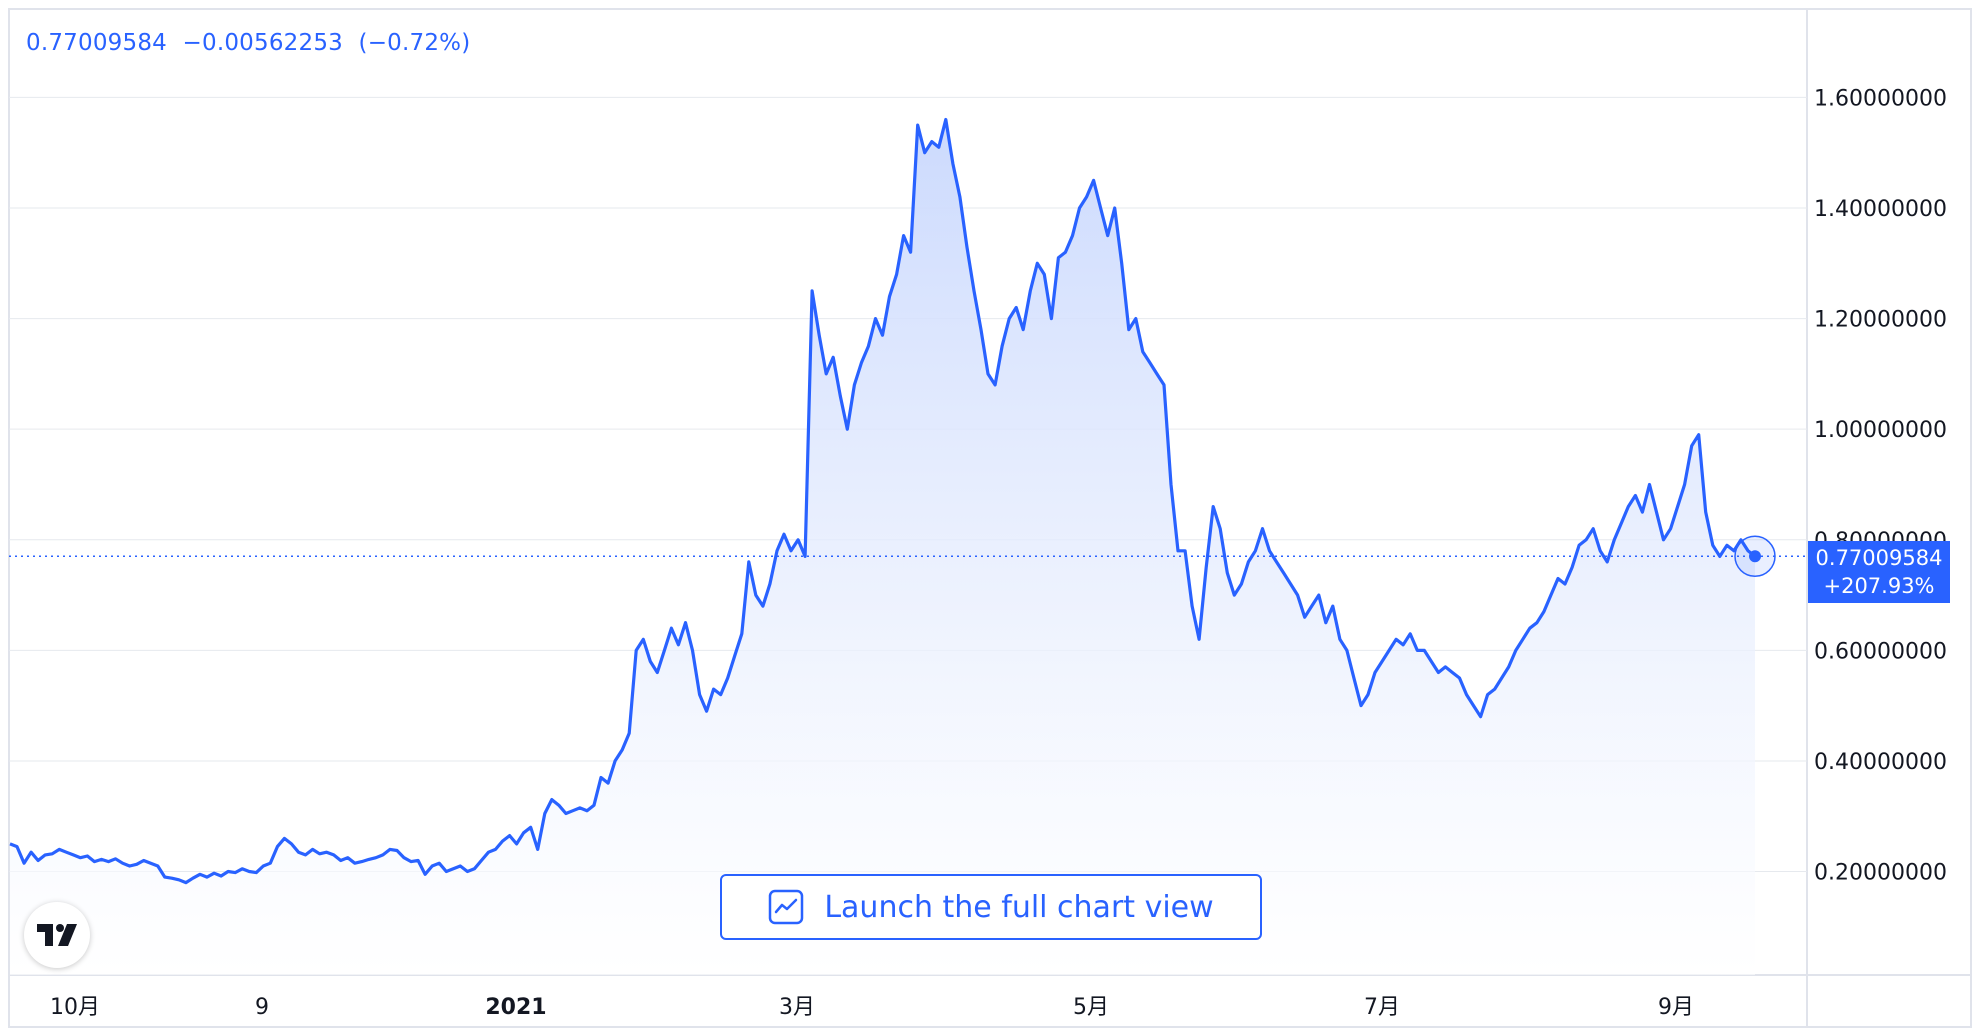 The image size is (1980, 1036). I want to click on launch-full-chart-label: Launch the full chart view, so click(1019, 907).